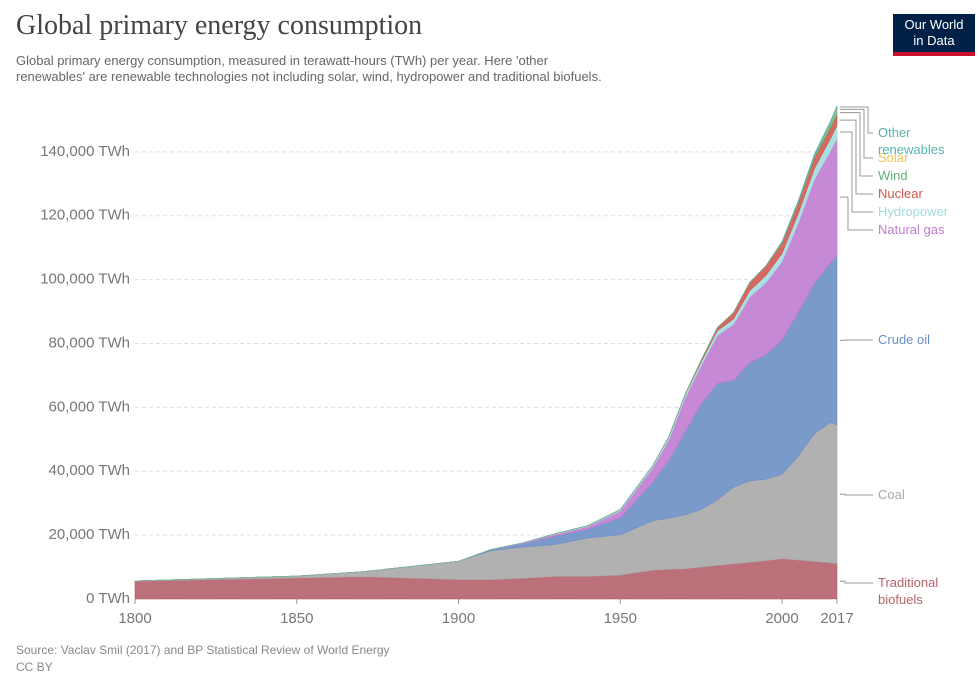 The height and width of the screenshot is (692, 980). Describe the element at coordinates (458, 618) in the screenshot. I see `x-tick-label: 1900` at that location.